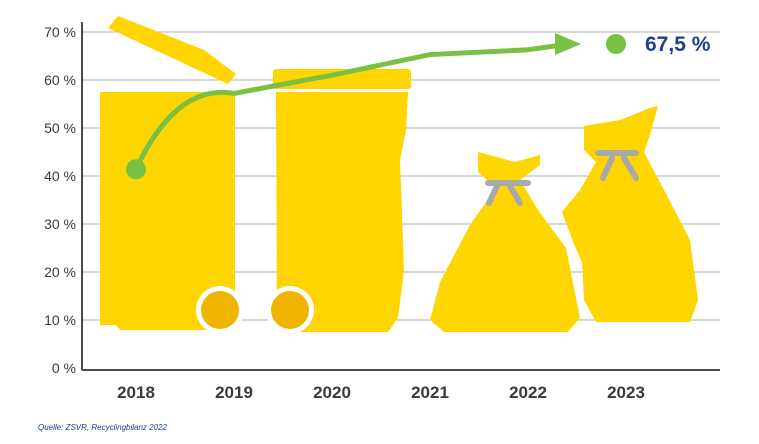 The image size is (759, 444). I want to click on x-tick-label: 2019, so click(234, 392).